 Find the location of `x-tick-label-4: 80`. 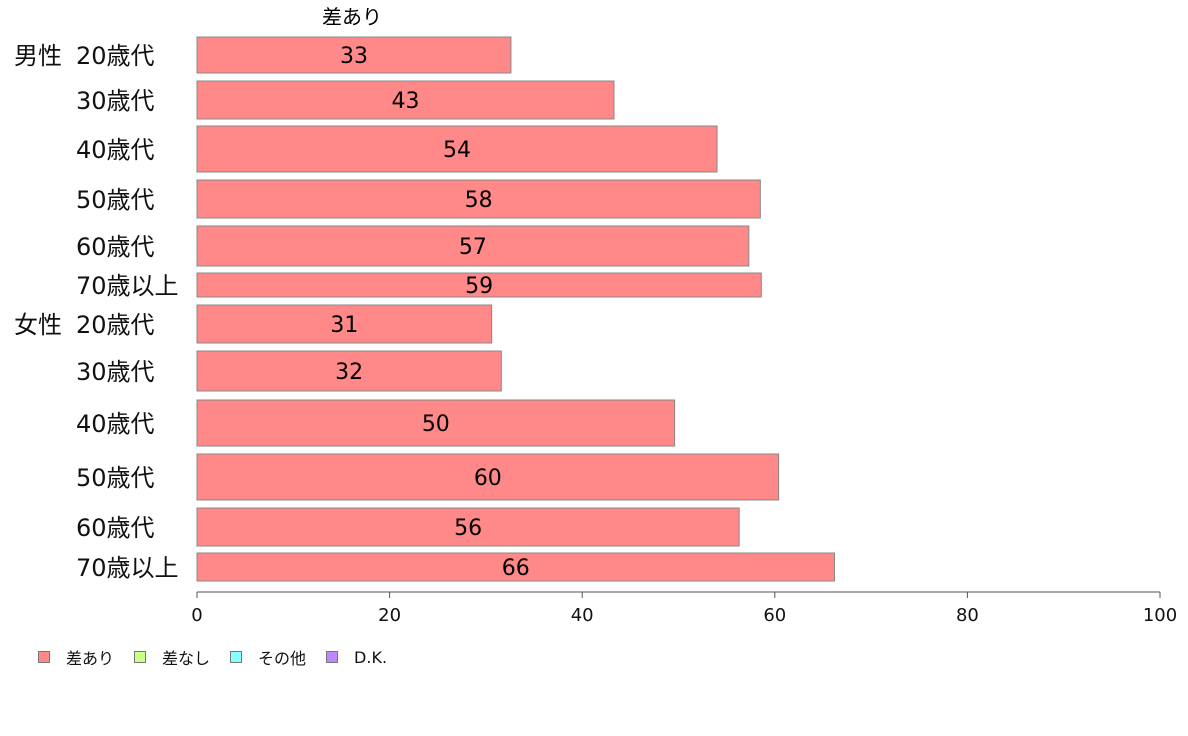

x-tick-label-4: 80 is located at coordinates (967, 615).